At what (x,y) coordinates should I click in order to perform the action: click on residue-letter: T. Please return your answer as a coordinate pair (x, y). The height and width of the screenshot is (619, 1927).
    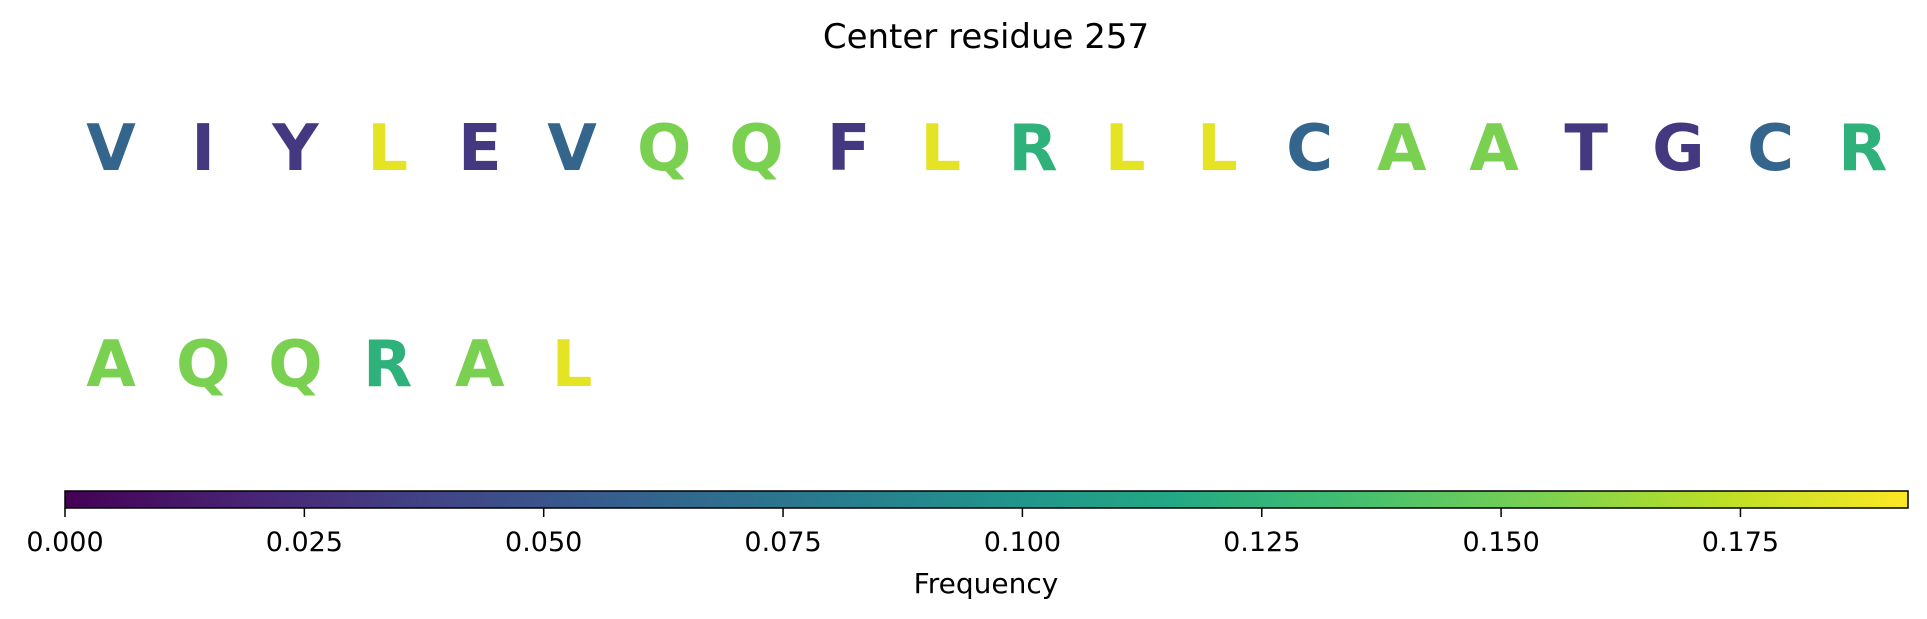
    Looking at the image, I should click on (1586, 149).